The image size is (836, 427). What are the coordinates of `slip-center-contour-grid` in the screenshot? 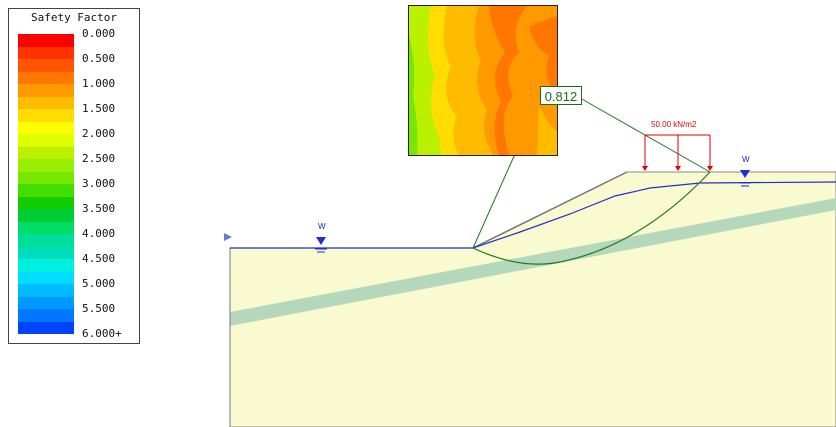 It's located at (483, 80).